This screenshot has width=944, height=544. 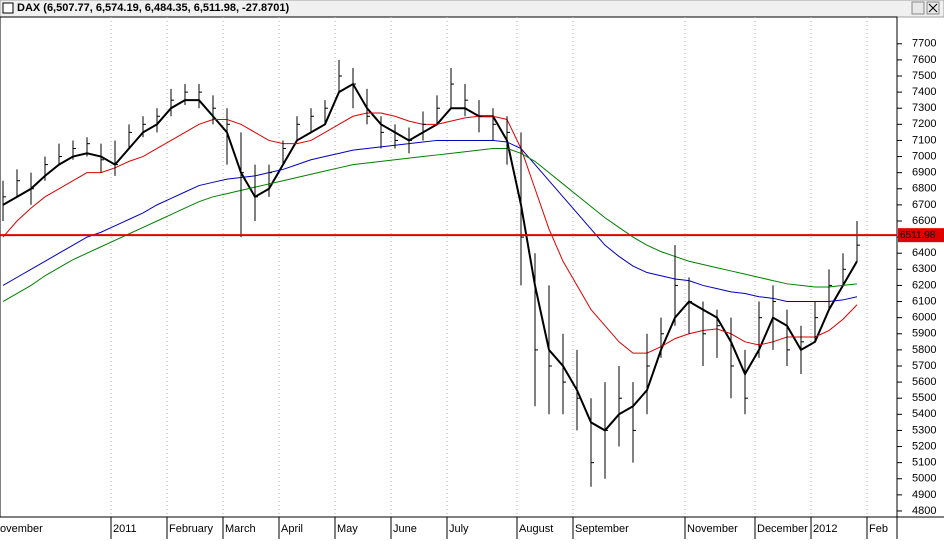 I want to click on x-tick-label: August, so click(x=536, y=529).